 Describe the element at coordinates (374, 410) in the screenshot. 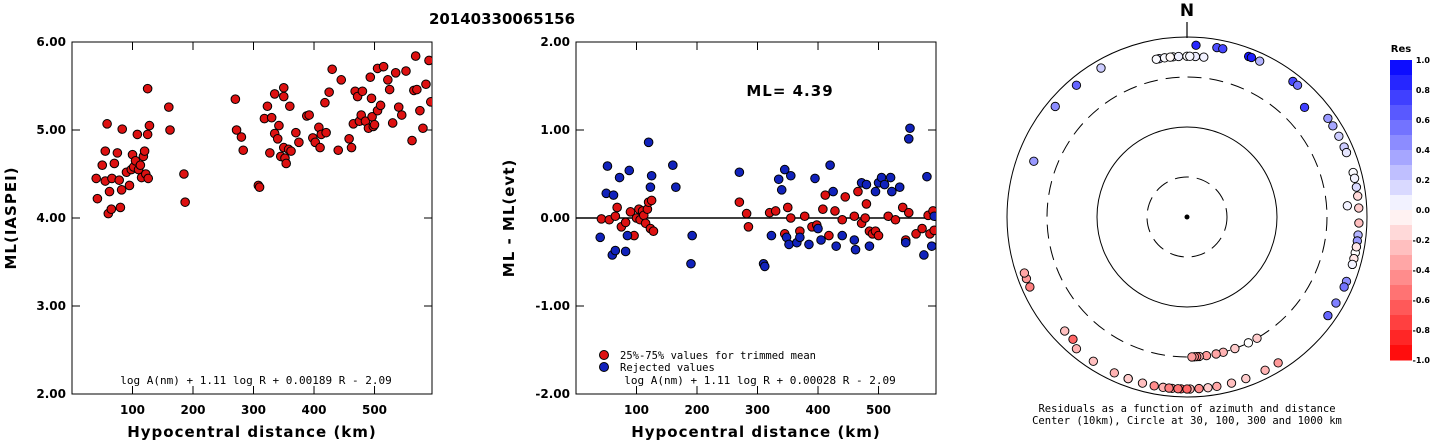

I see `ml-plot-xtick-label: 500` at that location.